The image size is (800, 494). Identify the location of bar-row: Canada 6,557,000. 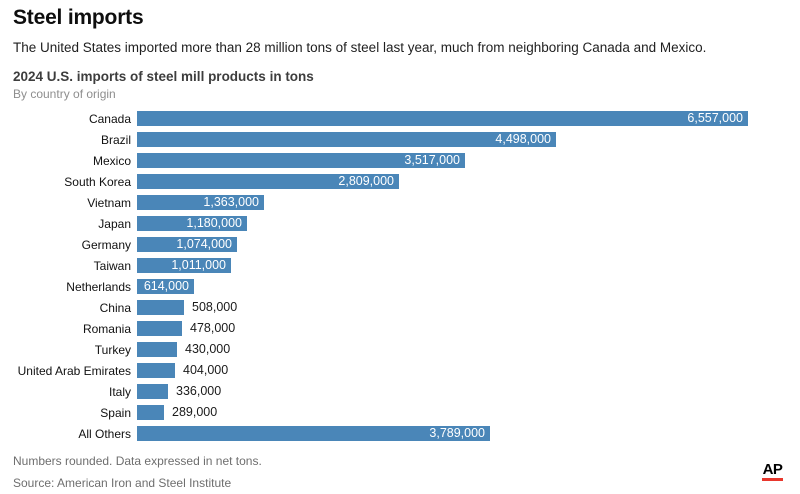
(399, 118).